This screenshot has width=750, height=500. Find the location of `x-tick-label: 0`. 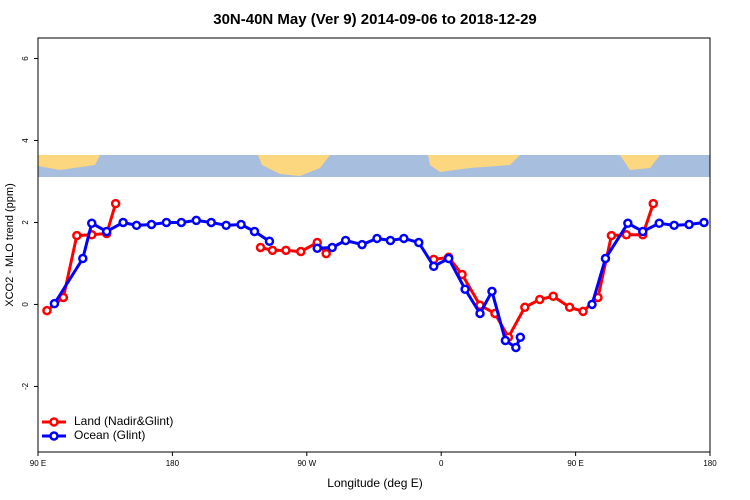

x-tick-label: 0 is located at coordinates (441, 463).